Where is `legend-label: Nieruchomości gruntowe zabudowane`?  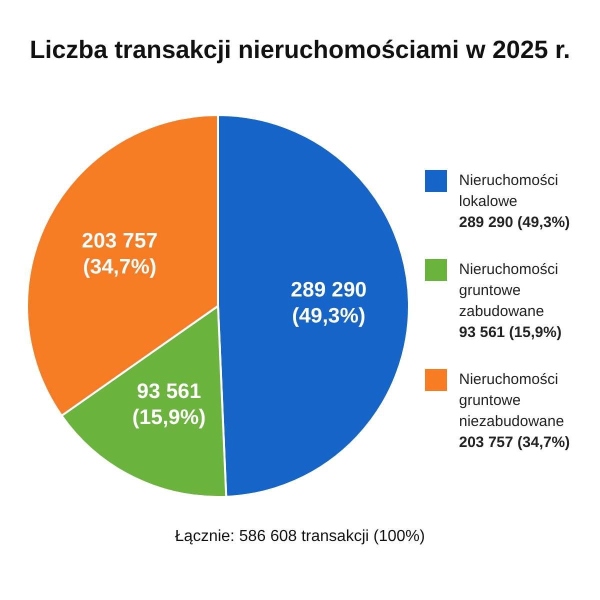 legend-label: Nieruchomości gruntowe zabudowane is located at coordinates (508, 290).